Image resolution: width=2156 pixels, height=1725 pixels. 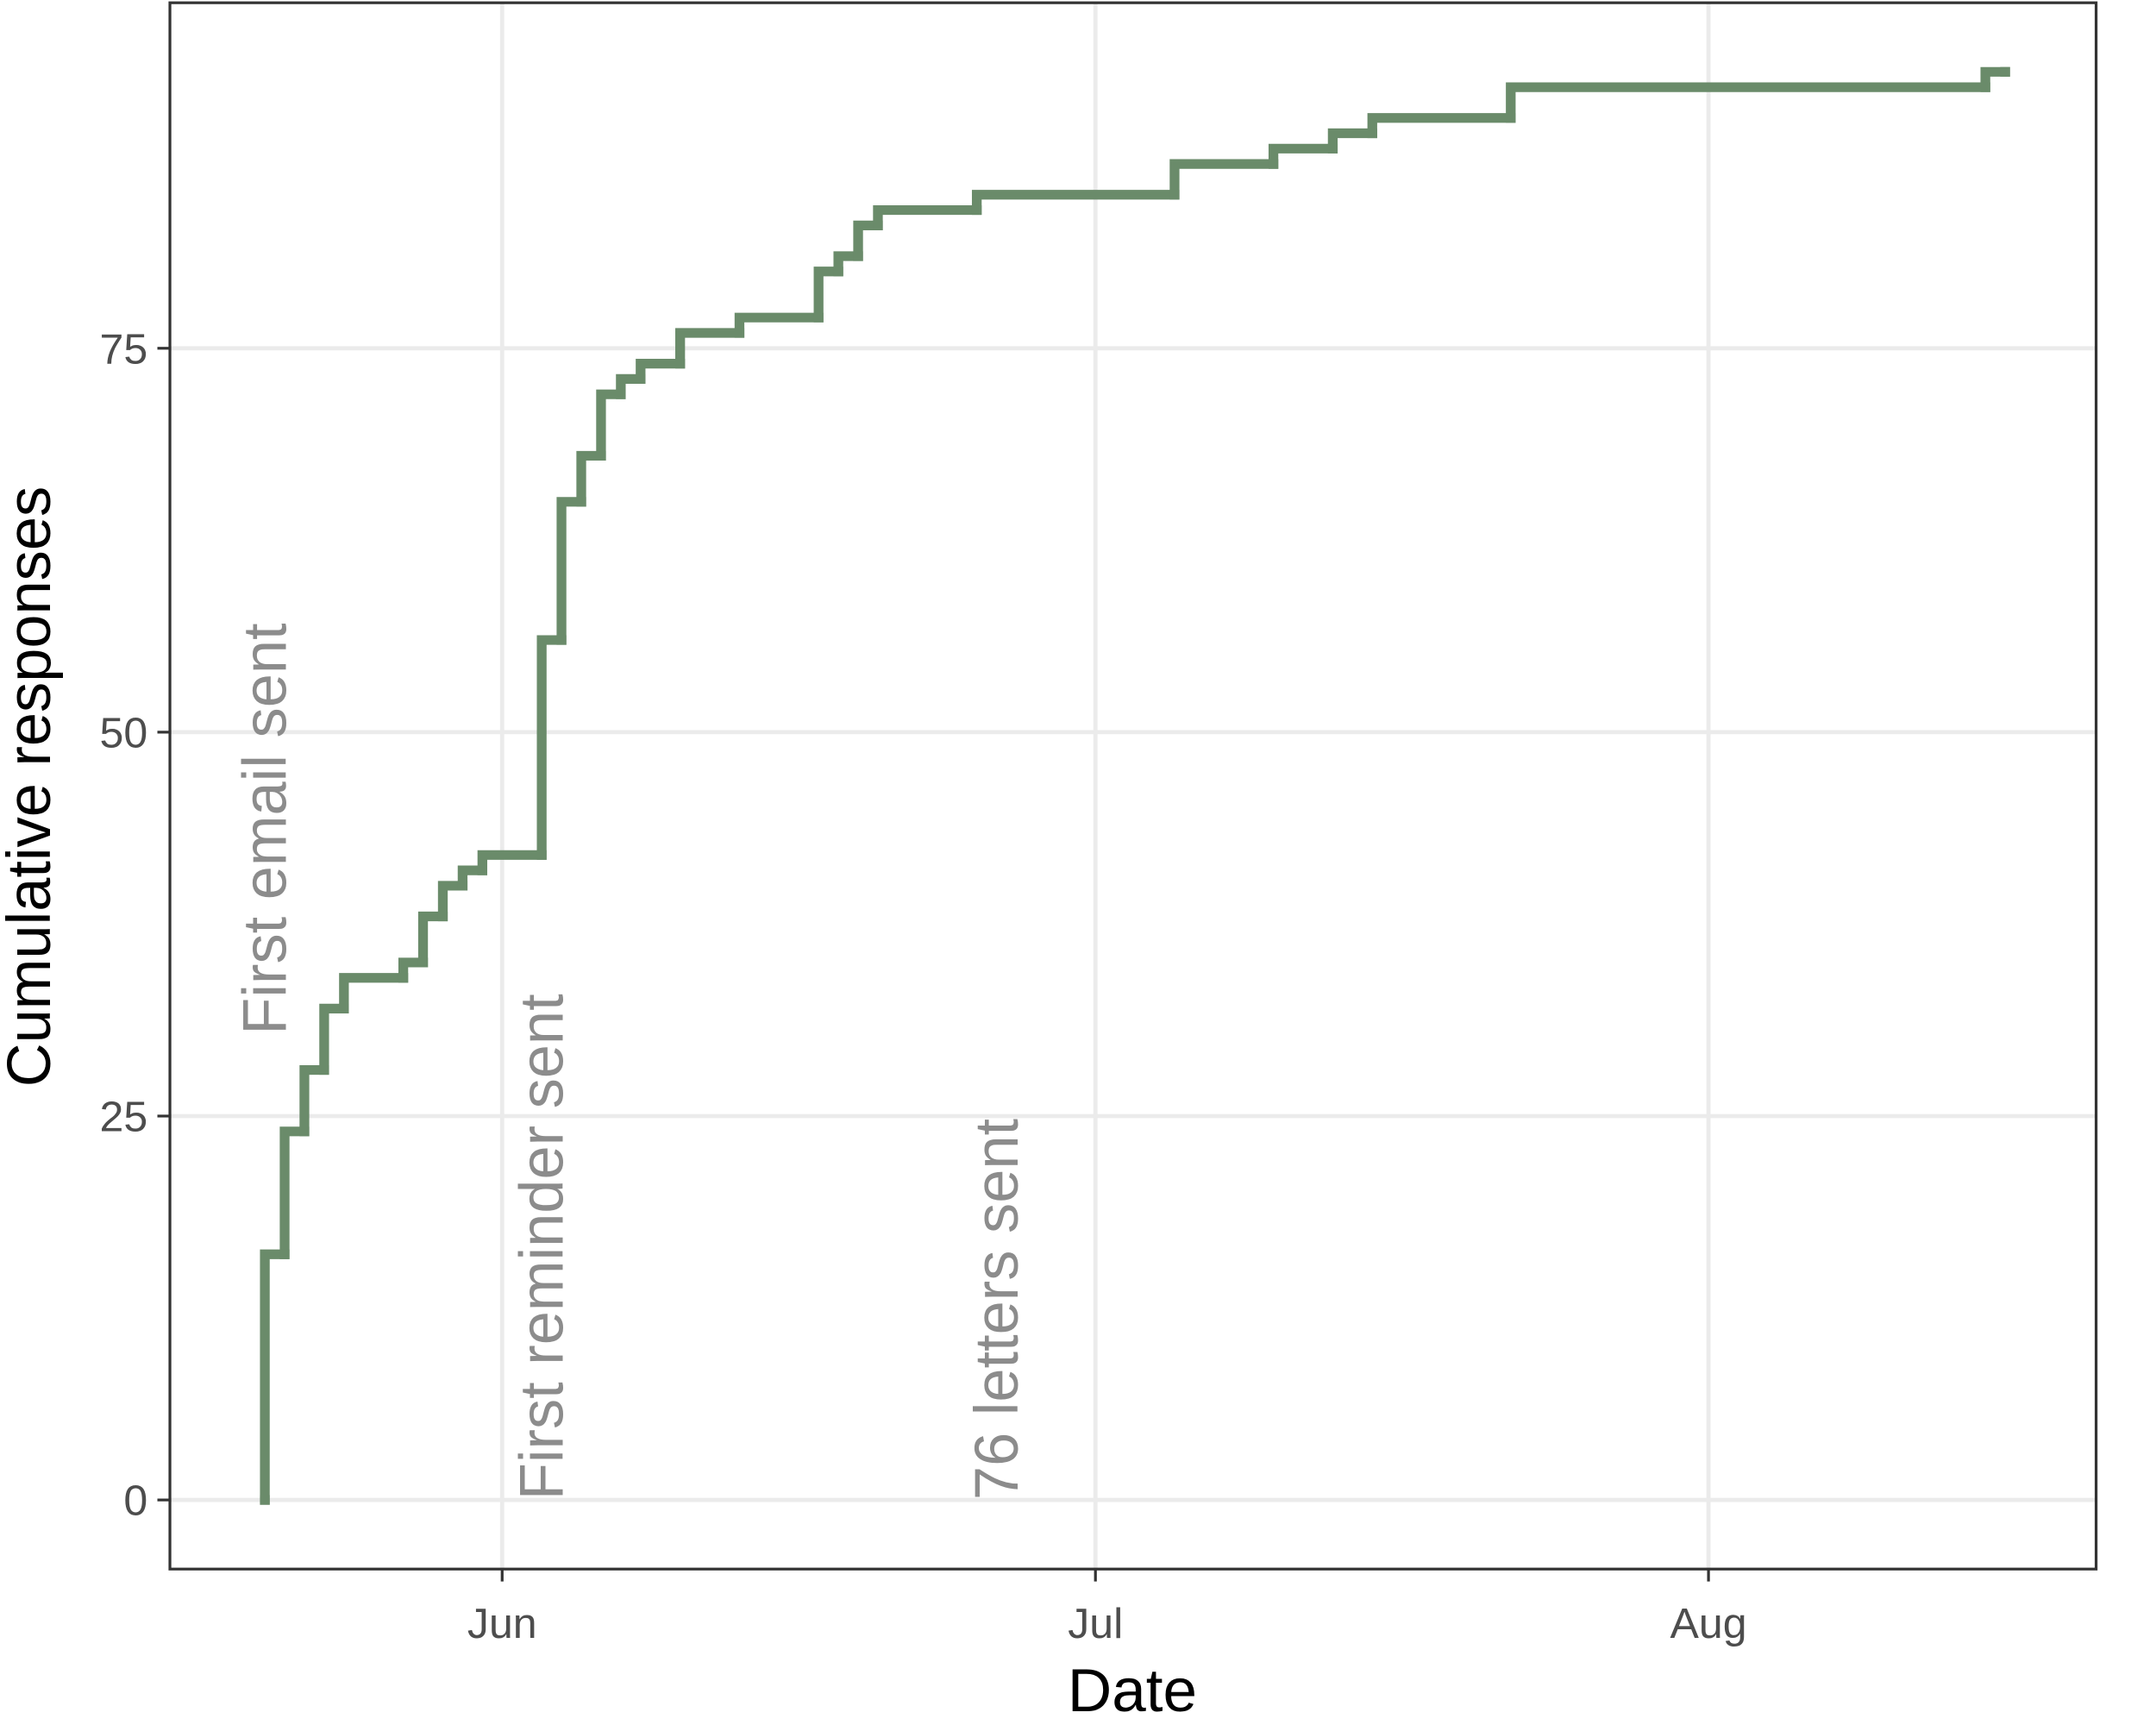 What do you see at coordinates (1095, 1623) in the screenshot?
I see `x-tick-label: Jul` at bounding box center [1095, 1623].